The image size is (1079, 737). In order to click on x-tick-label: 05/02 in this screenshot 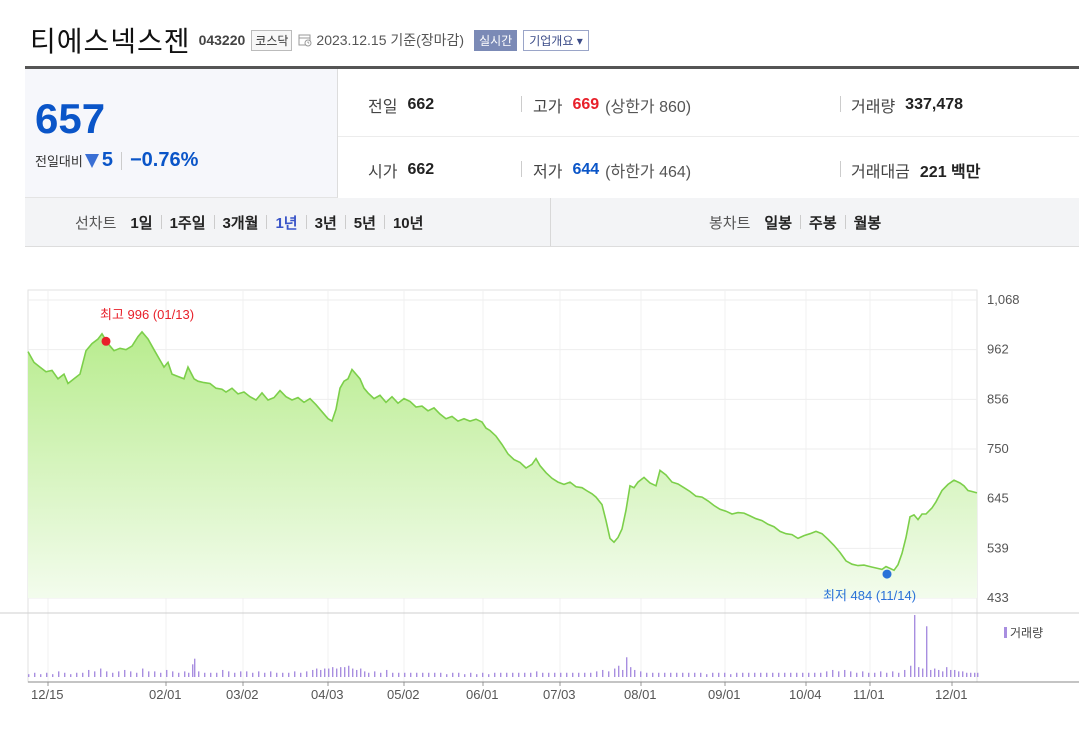, I will do `click(403, 694)`.